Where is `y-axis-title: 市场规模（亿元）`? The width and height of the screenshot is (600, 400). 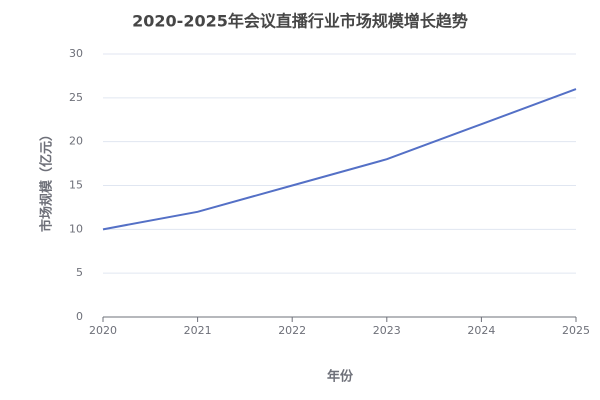 y-axis-title: 市场规模（亿元） is located at coordinates (47, 180).